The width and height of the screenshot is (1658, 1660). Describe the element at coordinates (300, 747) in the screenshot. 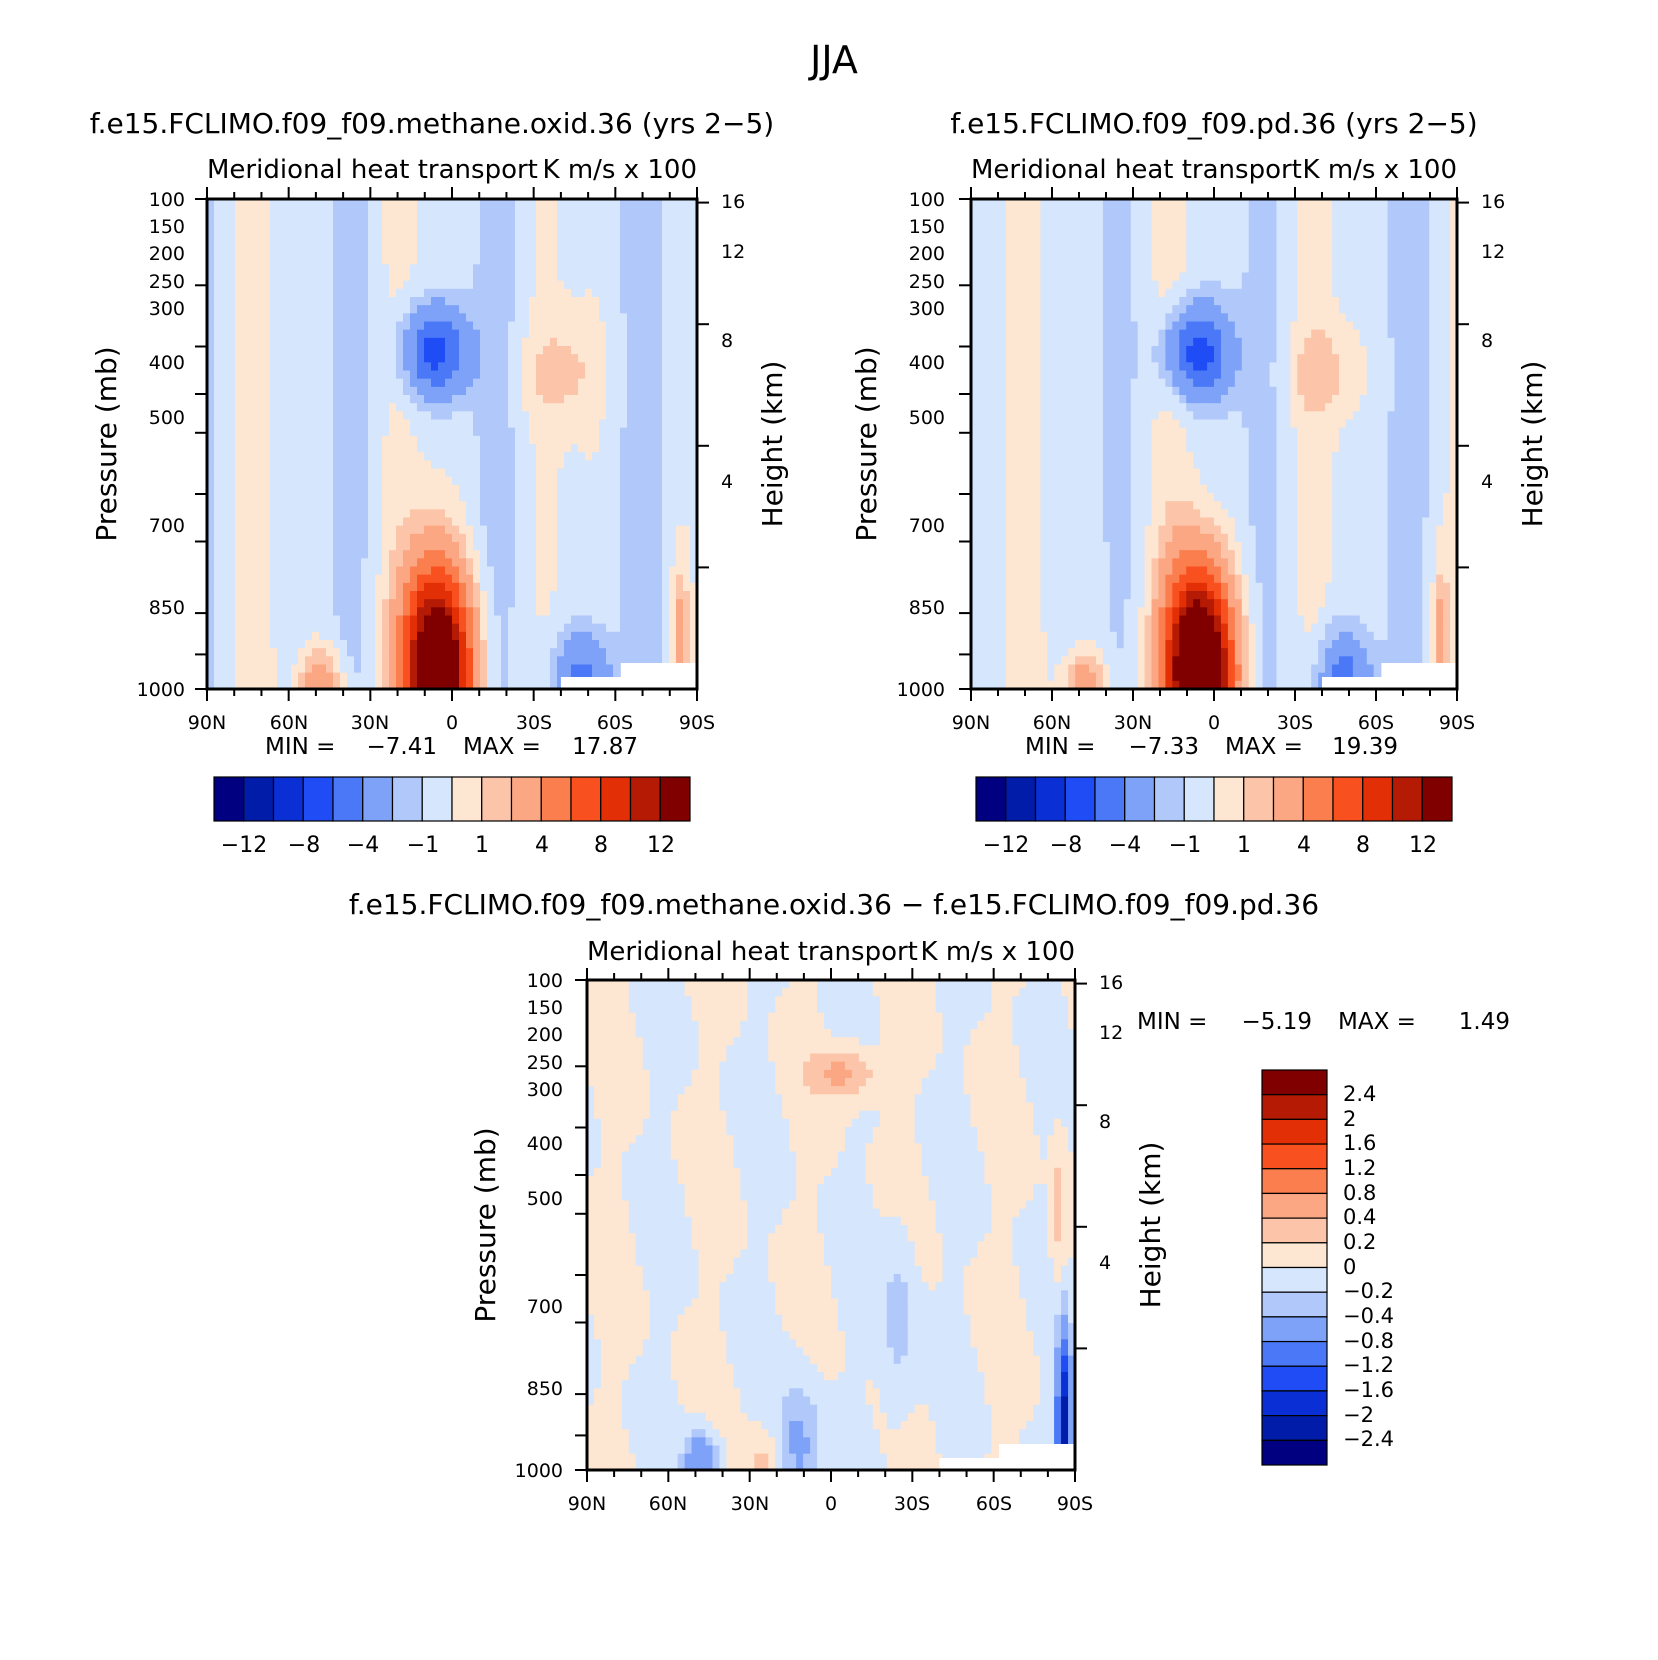

I see `min-label: MIN =` at that location.